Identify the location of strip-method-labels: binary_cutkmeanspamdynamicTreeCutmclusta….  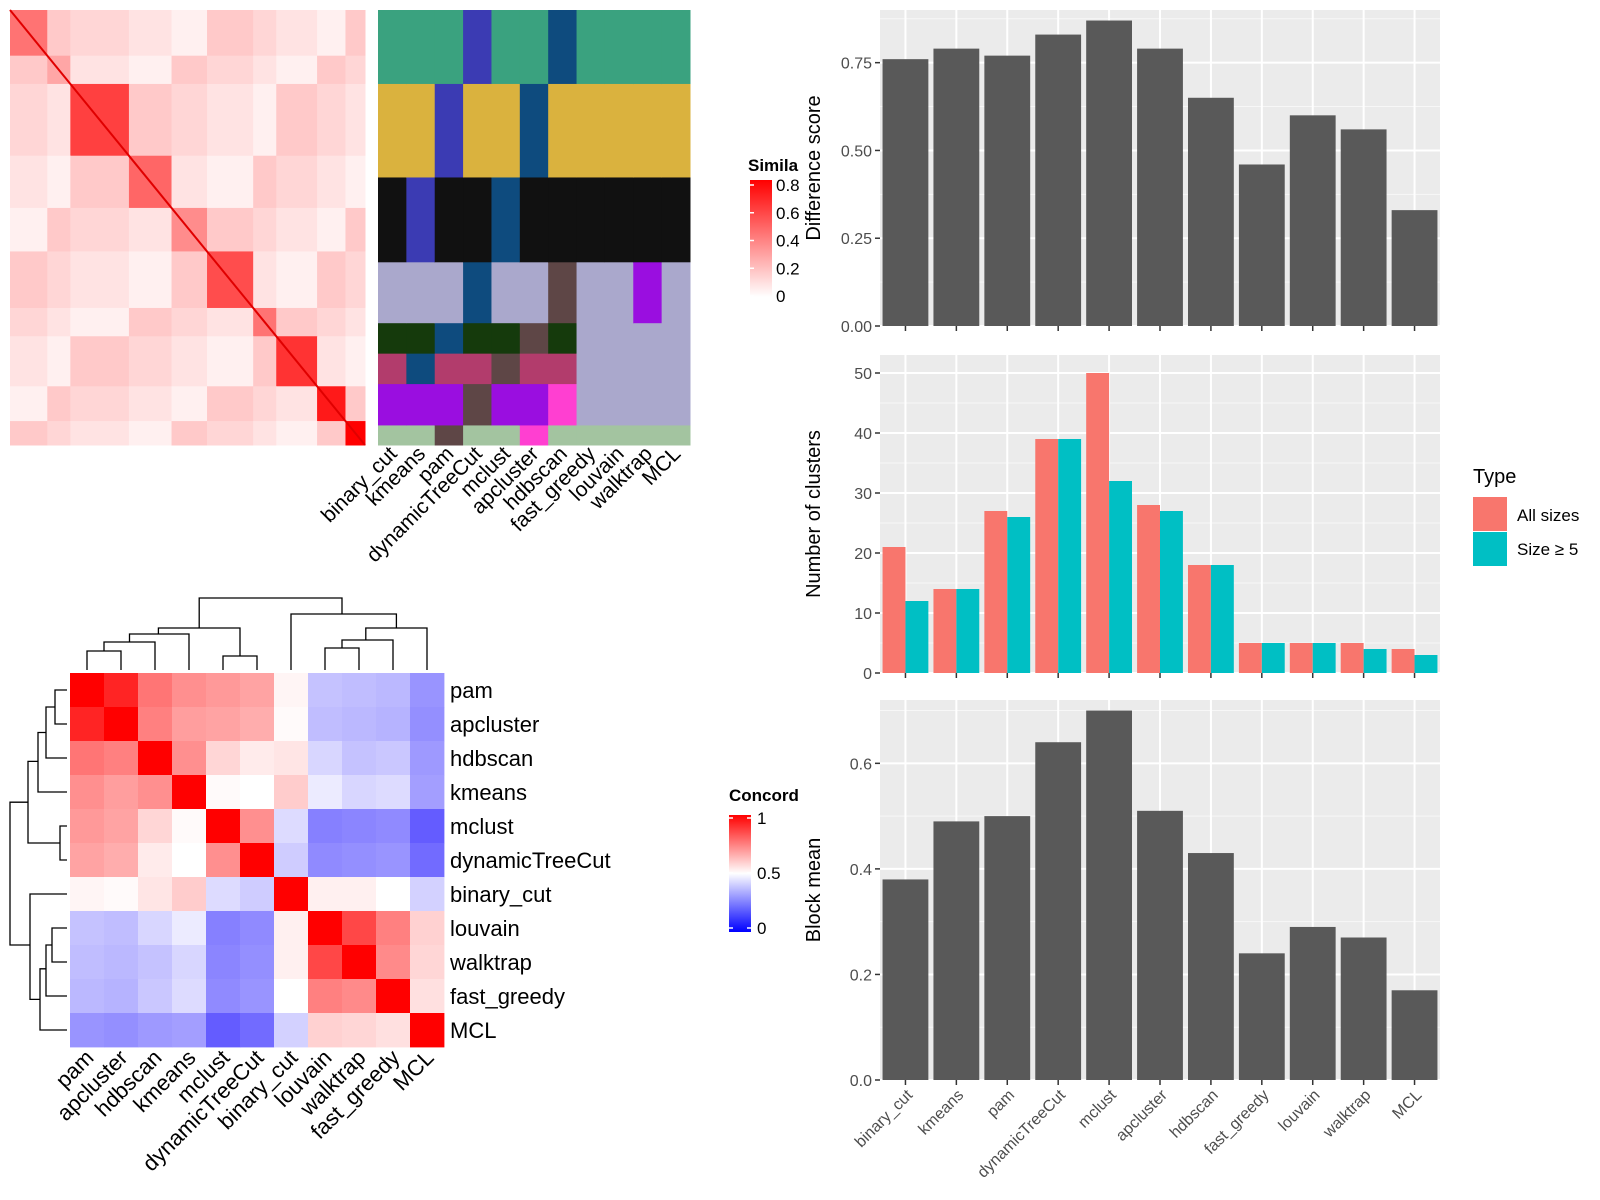
(501, 504).